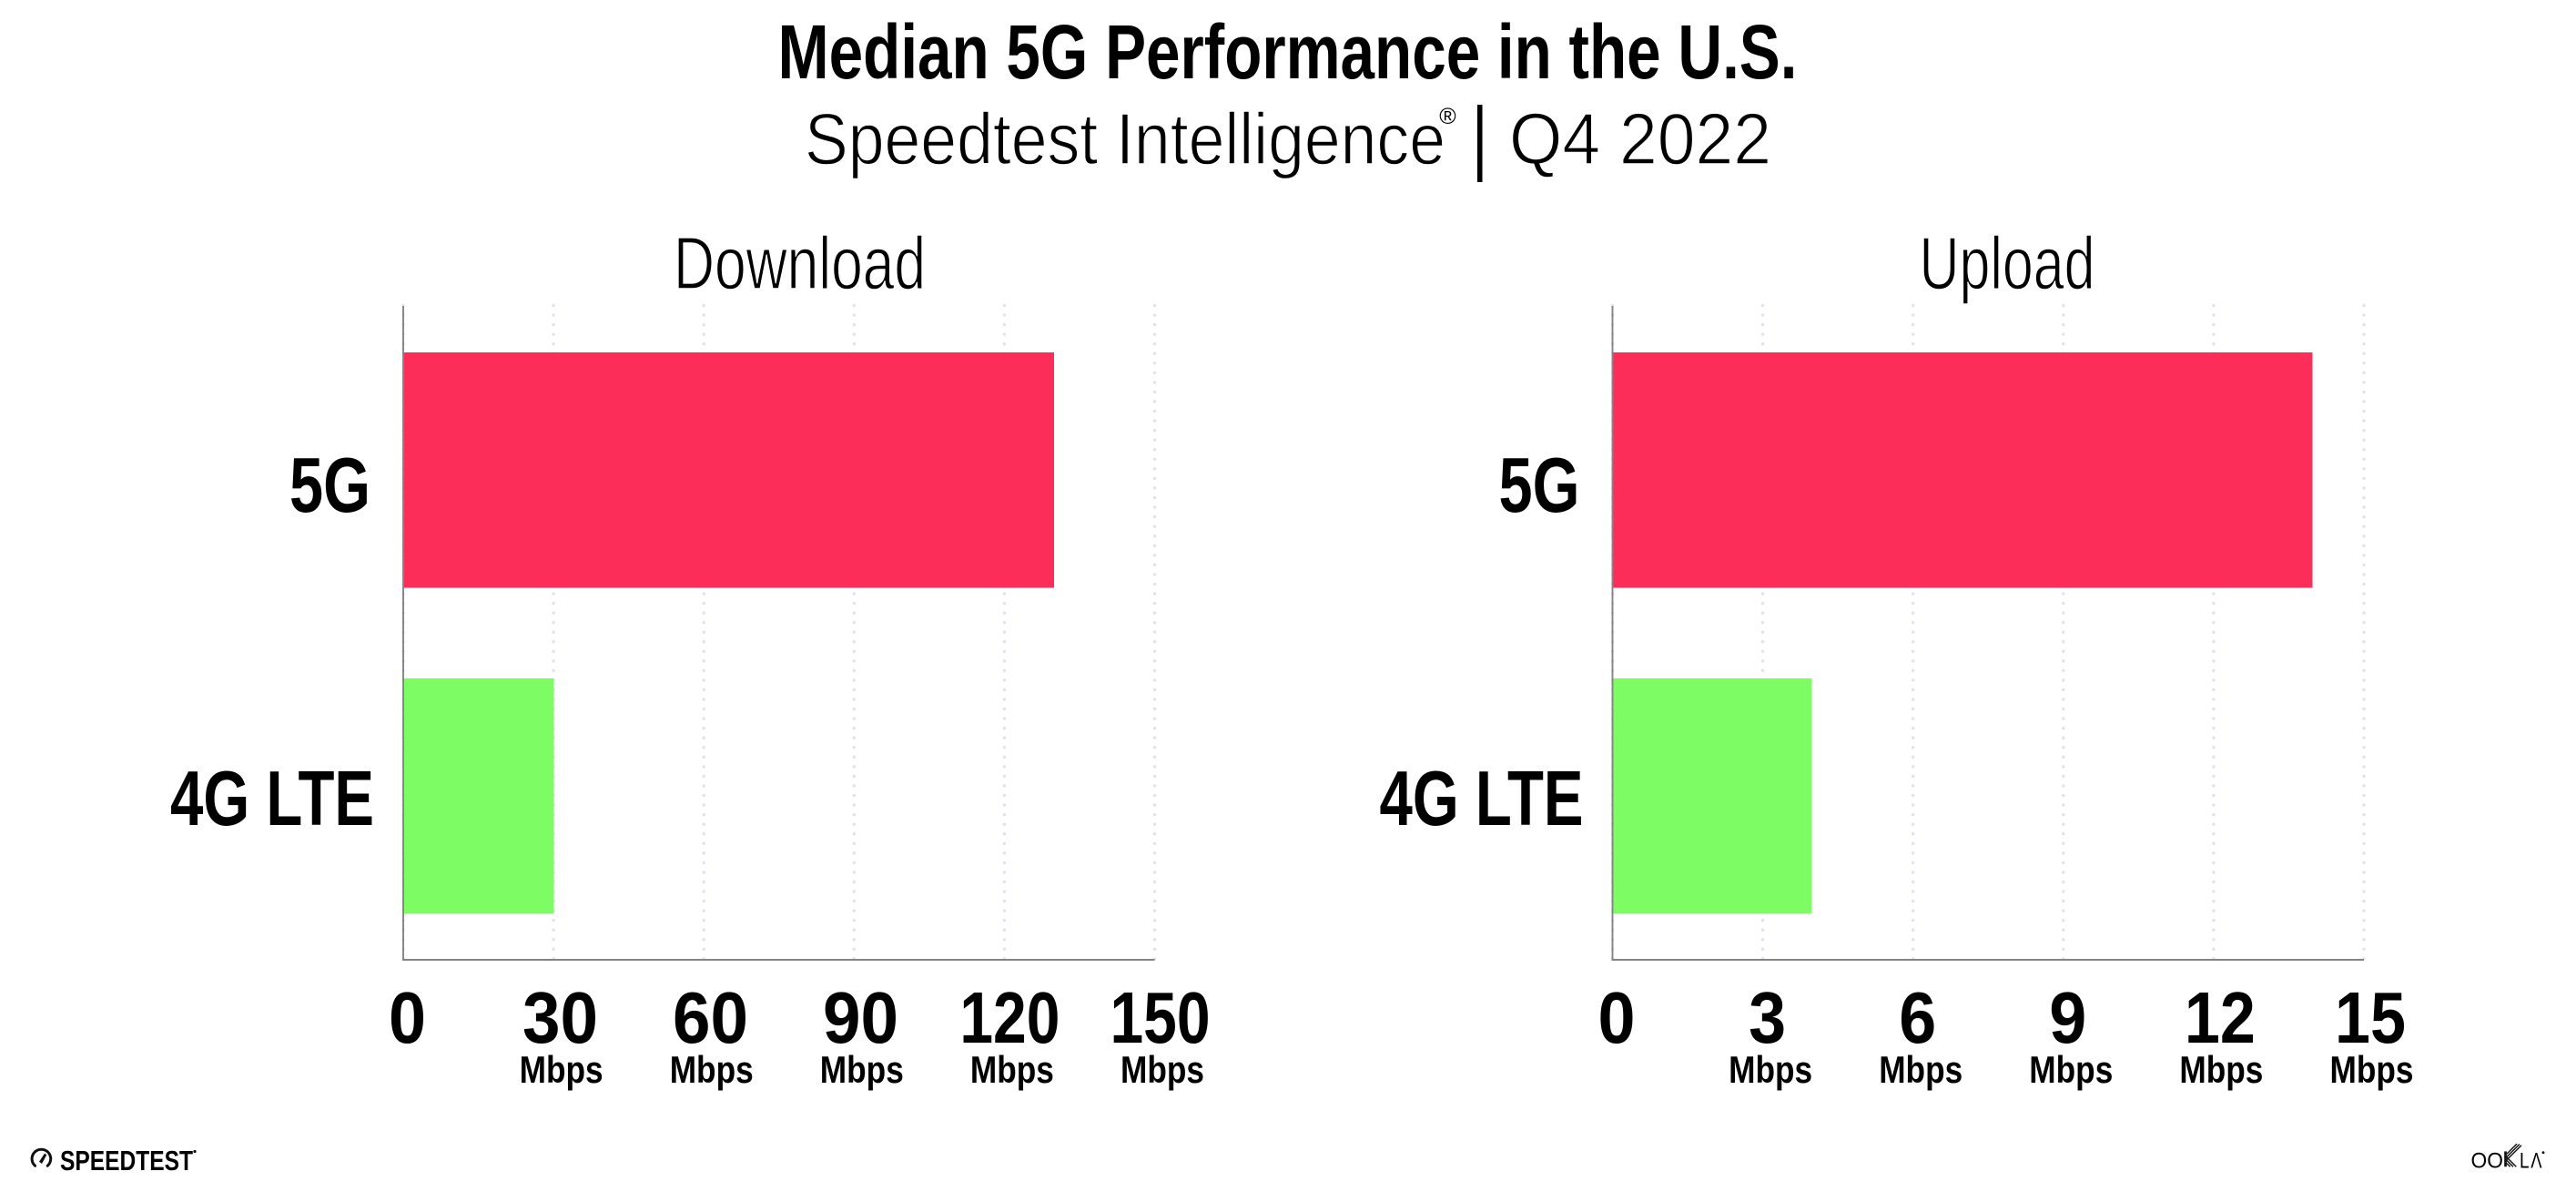 This screenshot has height=1202, width=2576. I want to click on svg-text: 30, so click(560, 1017).